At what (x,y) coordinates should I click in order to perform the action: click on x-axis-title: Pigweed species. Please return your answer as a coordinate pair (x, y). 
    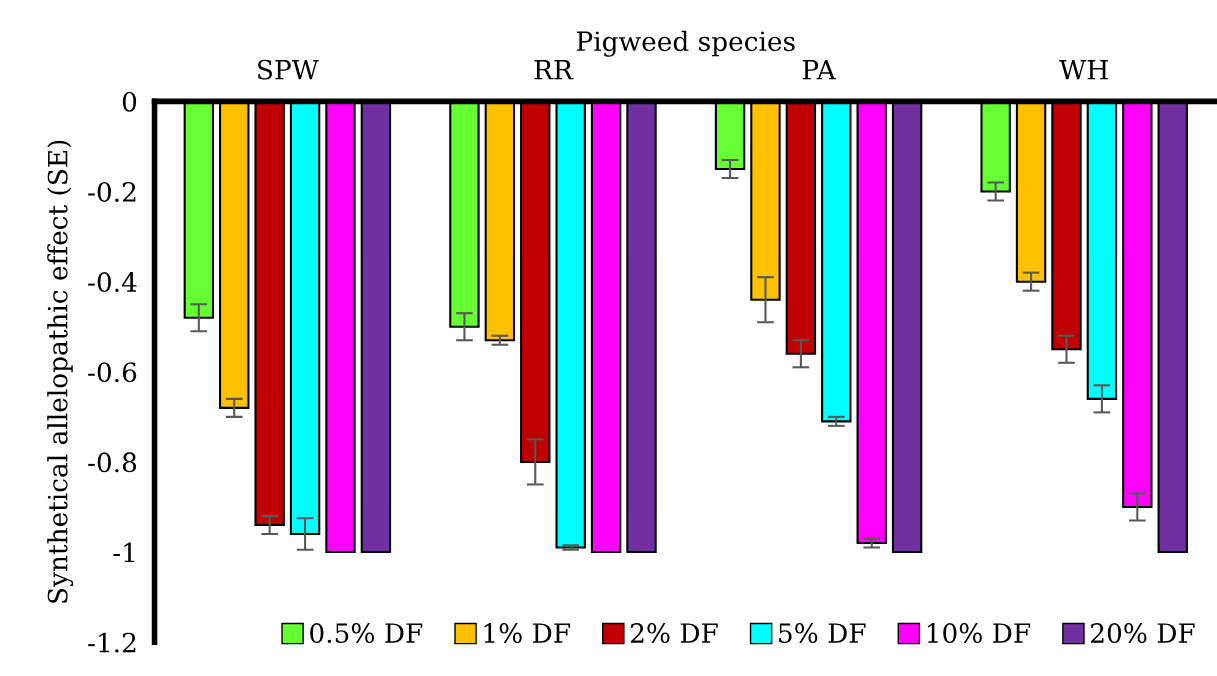
    Looking at the image, I should click on (685, 43).